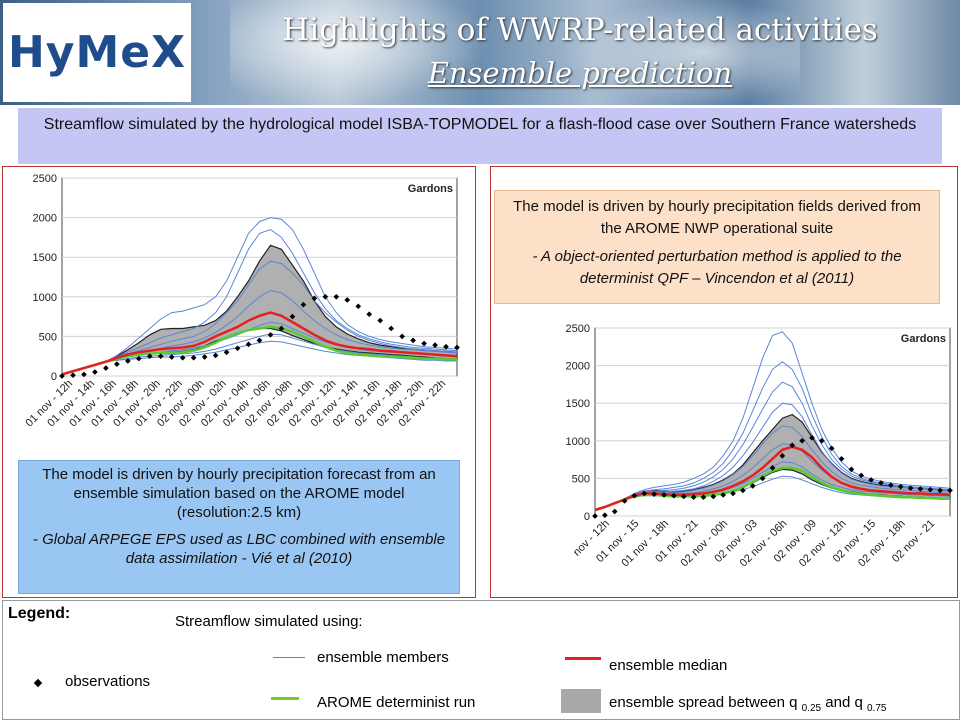 The width and height of the screenshot is (960, 720). Describe the element at coordinates (48, 337) in the screenshot. I see `y-tick-label: 500` at that location.